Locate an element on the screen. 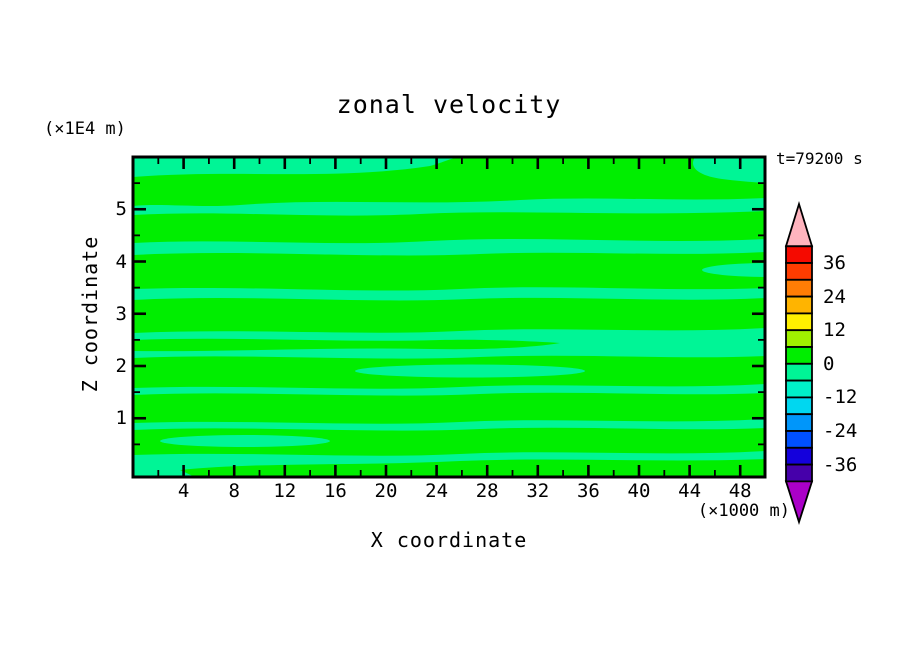 This screenshot has height=654, width=904. x-tick-label: 44 is located at coordinates (690, 491).